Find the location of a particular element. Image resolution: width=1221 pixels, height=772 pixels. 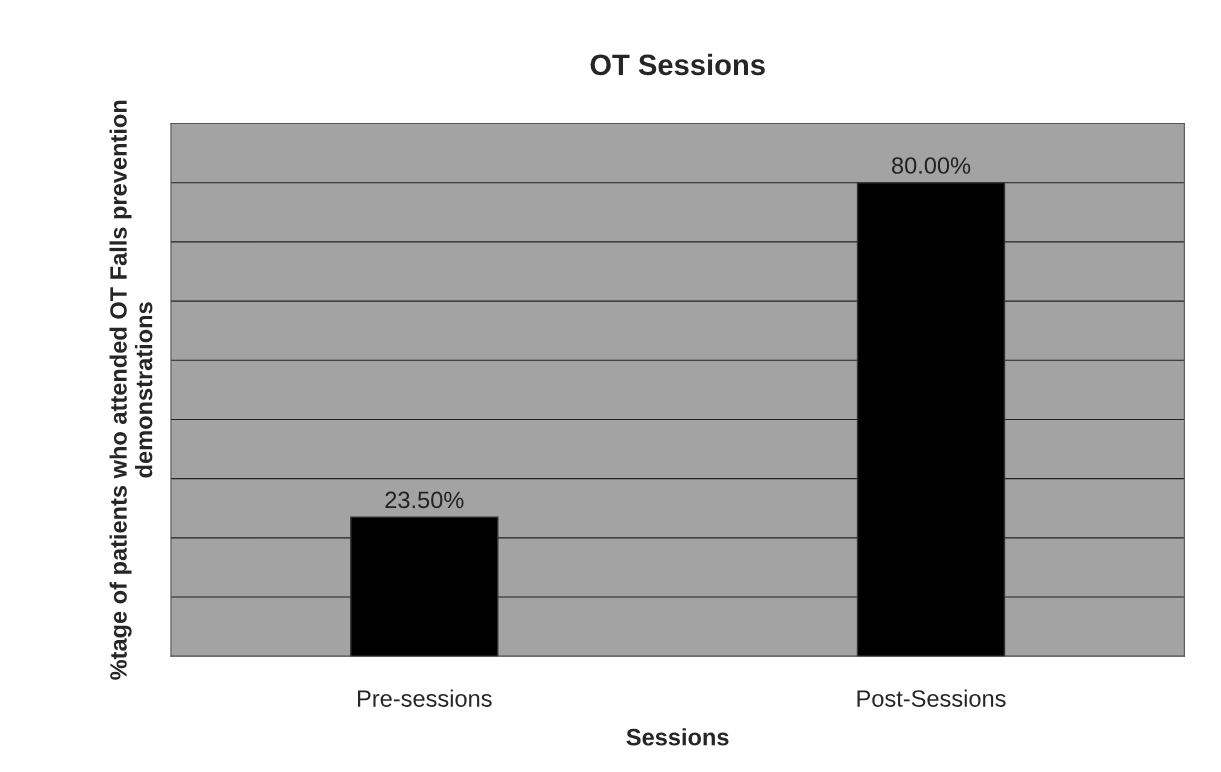

data-label: 80.00% is located at coordinates (931, 165).